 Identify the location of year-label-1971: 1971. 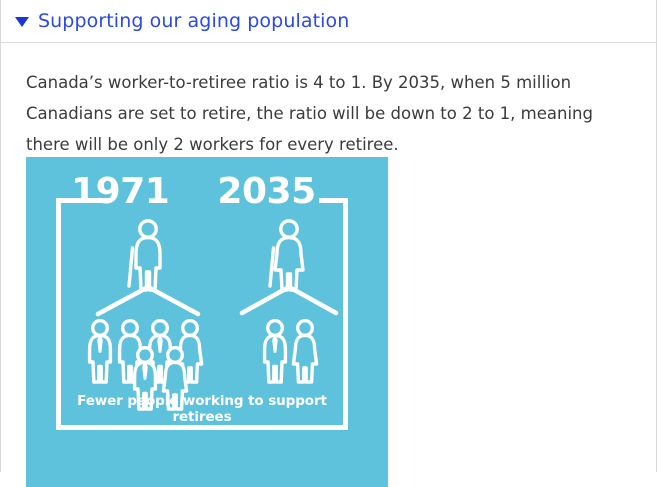
(120, 191).